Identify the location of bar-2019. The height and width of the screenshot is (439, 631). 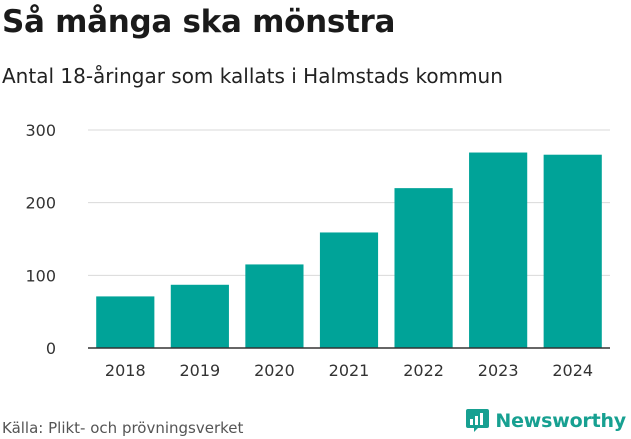
(199, 316).